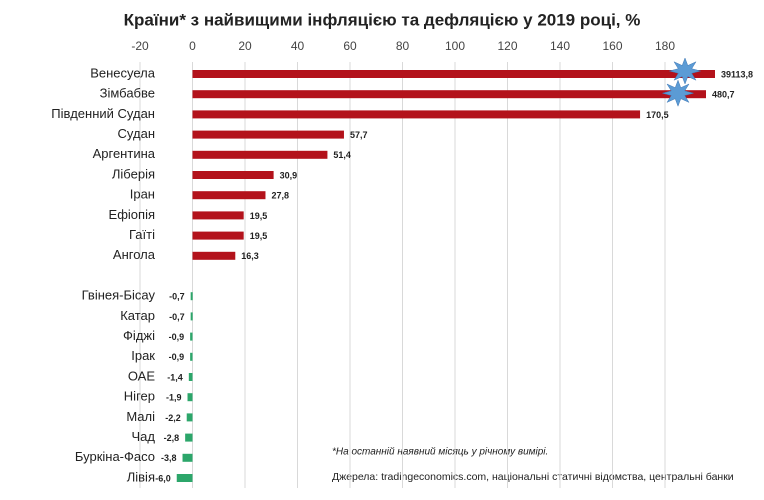  What do you see at coordinates (350, 46) in the screenshot?
I see `x-tick-label: 60` at bounding box center [350, 46].